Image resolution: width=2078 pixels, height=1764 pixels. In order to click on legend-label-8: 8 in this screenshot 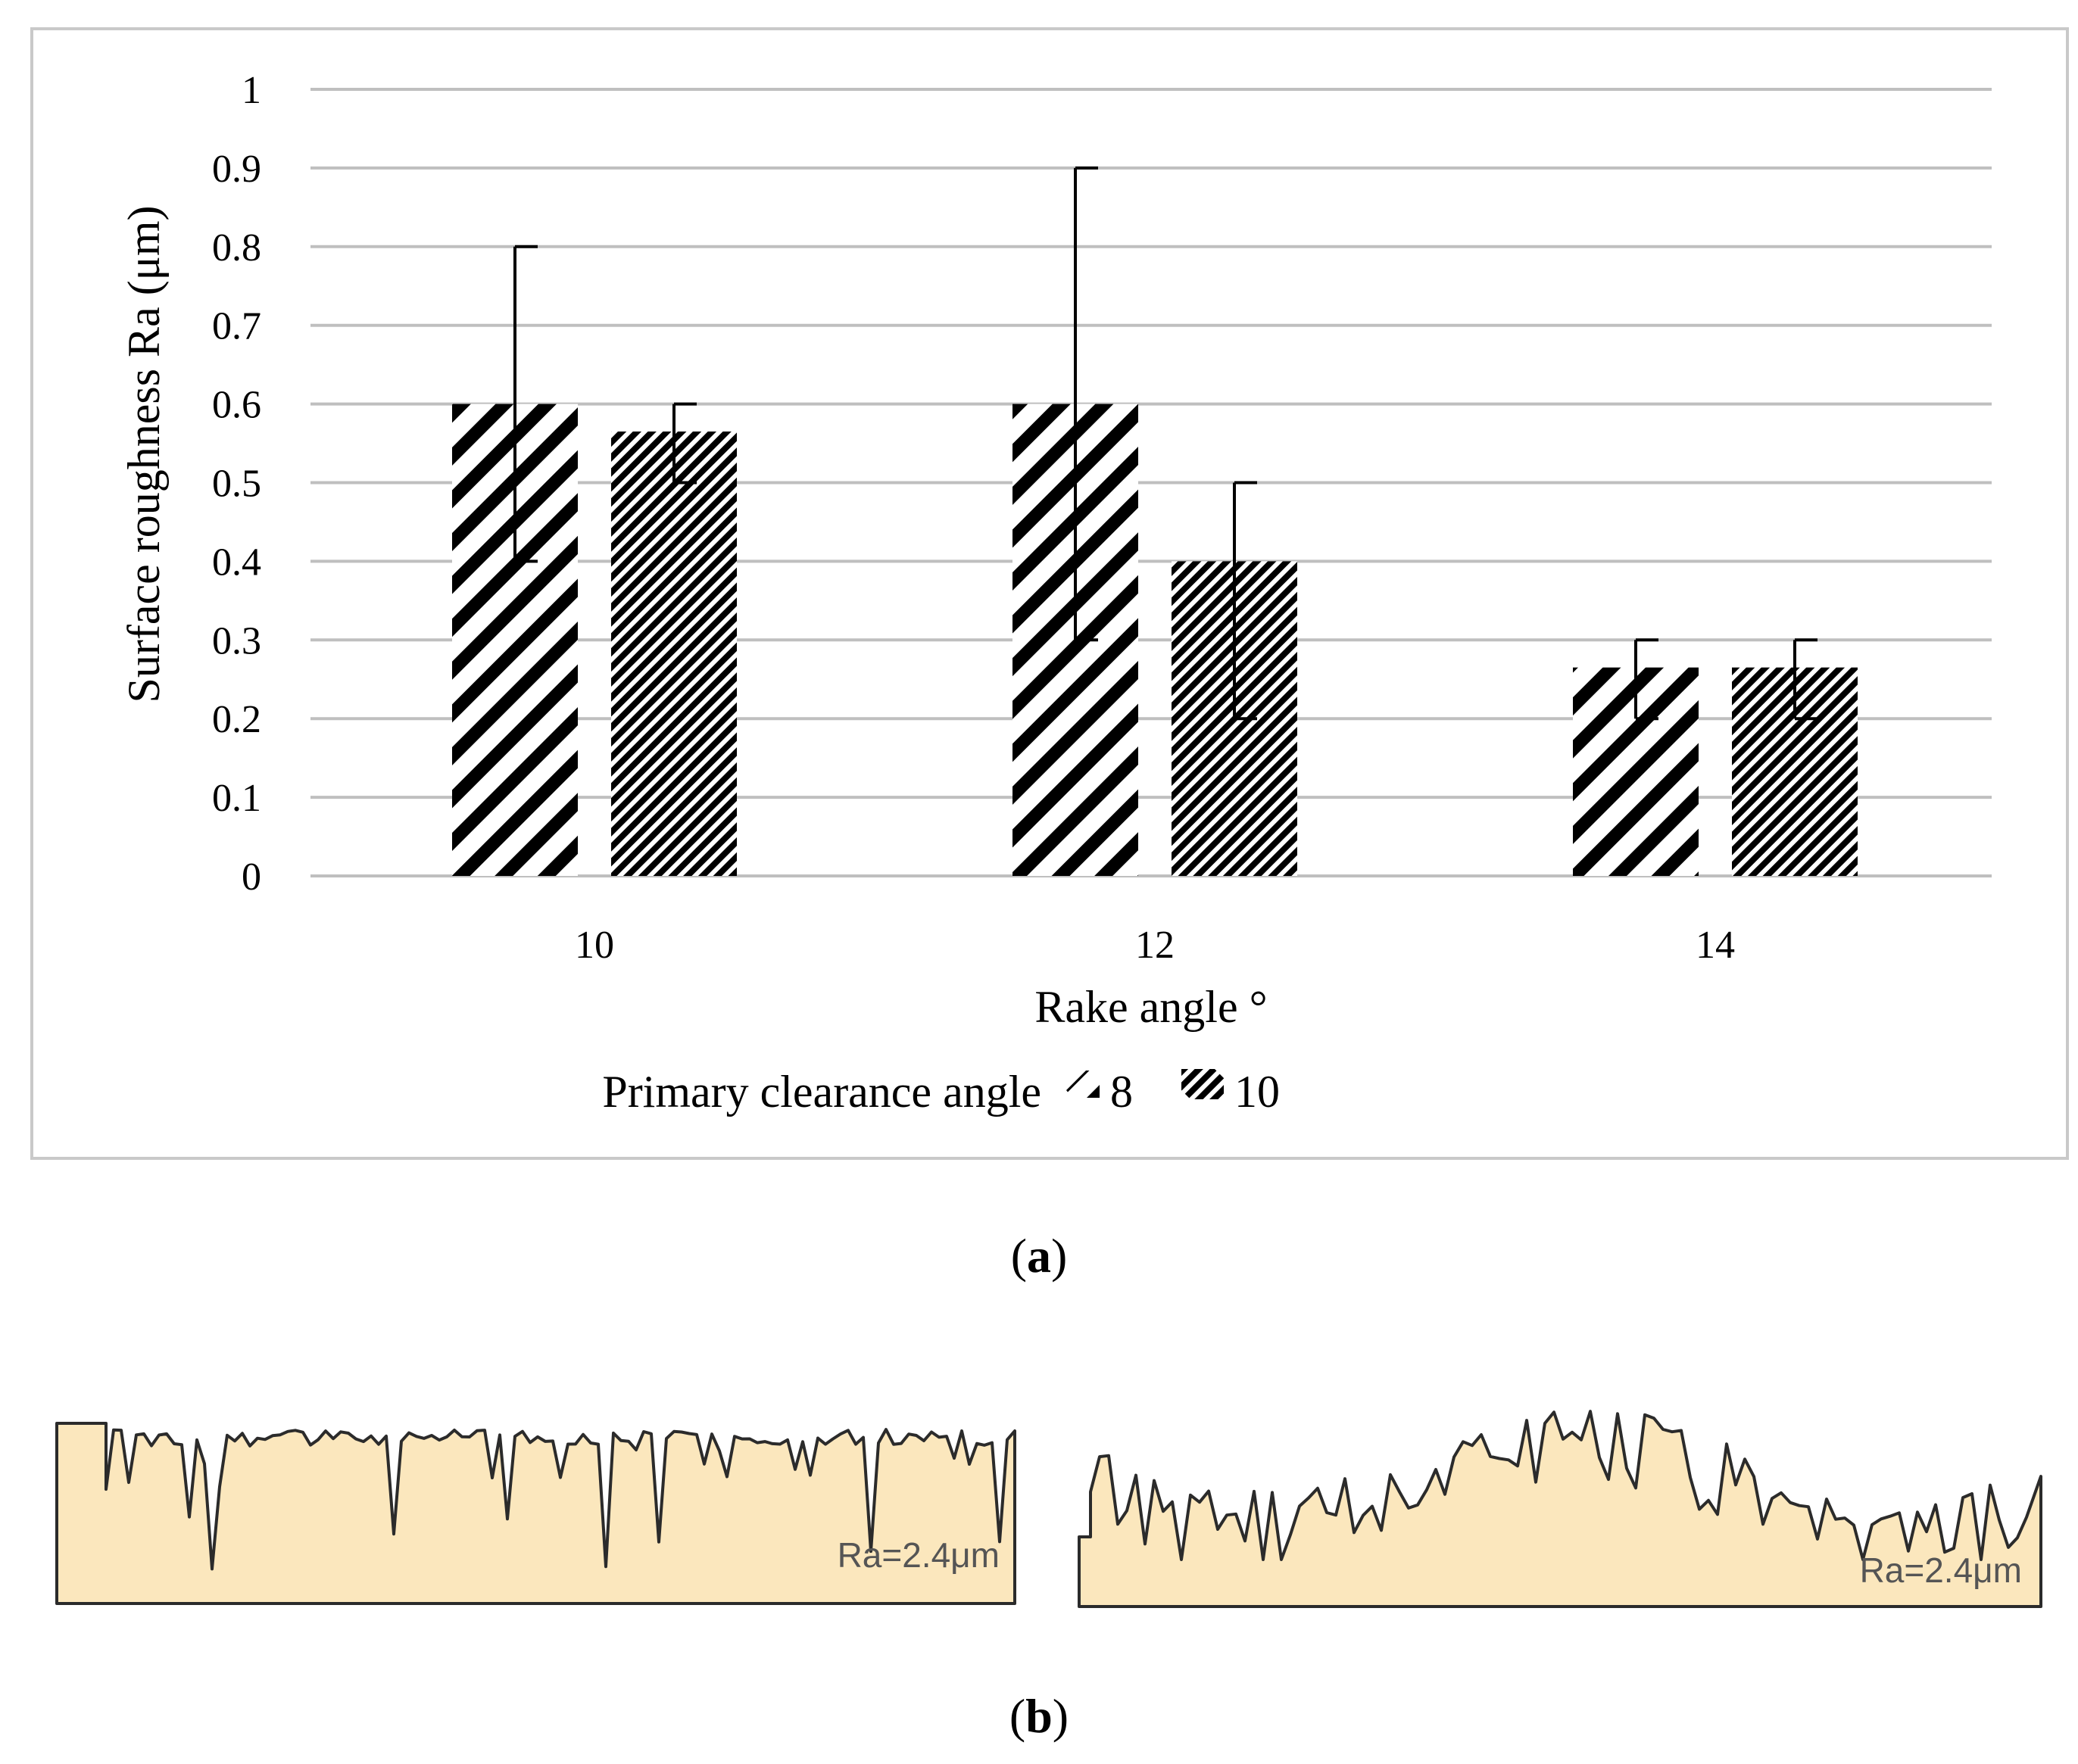, I will do `click(1121, 1092)`.